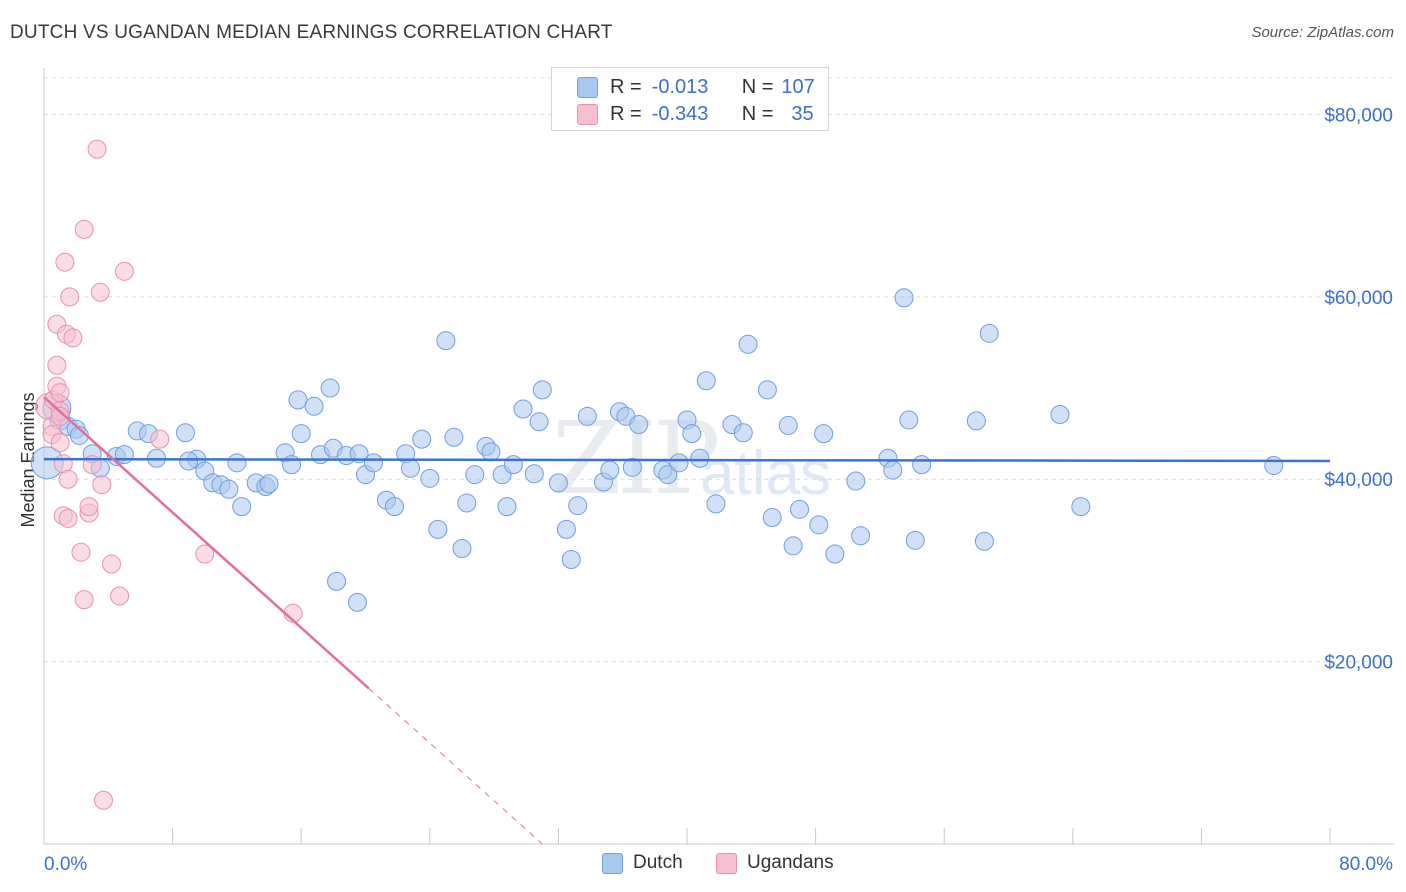 The height and width of the screenshot is (892, 1406). Describe the element at coordinates (1358, 115) in the screenshot. I see `y-tick-label: $80,000` at that location.